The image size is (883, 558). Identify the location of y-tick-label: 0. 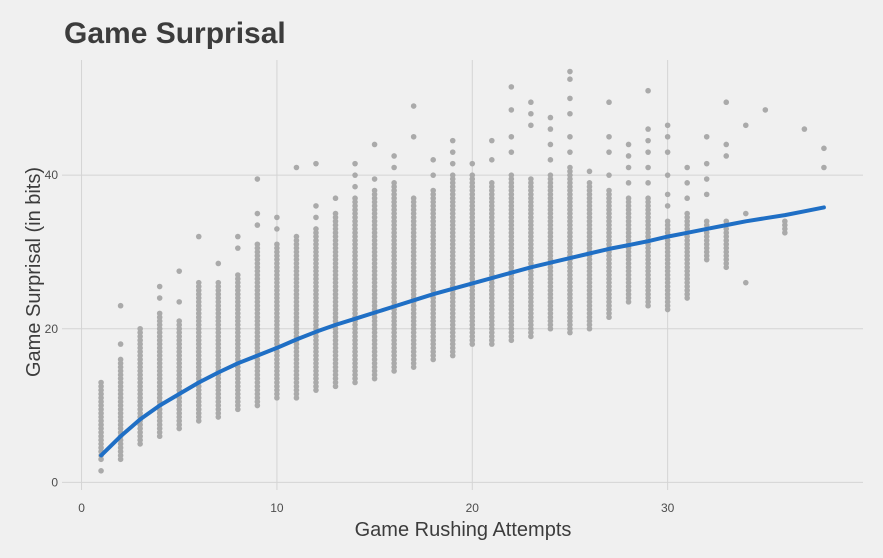
(54, 482).